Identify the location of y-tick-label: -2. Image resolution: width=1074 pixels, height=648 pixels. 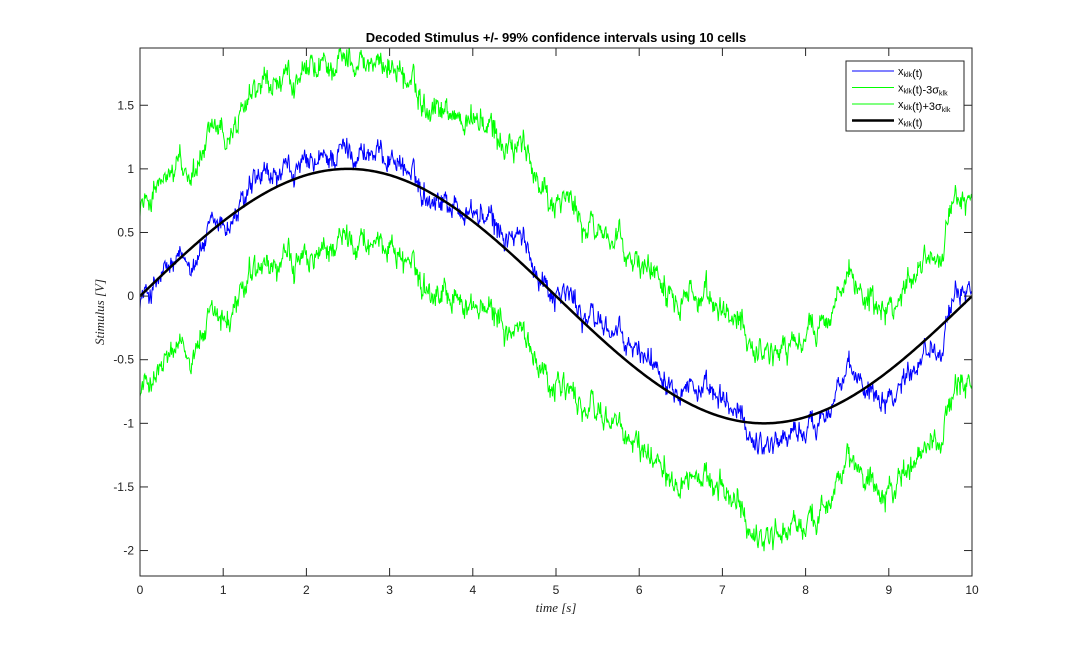
(128, 551).